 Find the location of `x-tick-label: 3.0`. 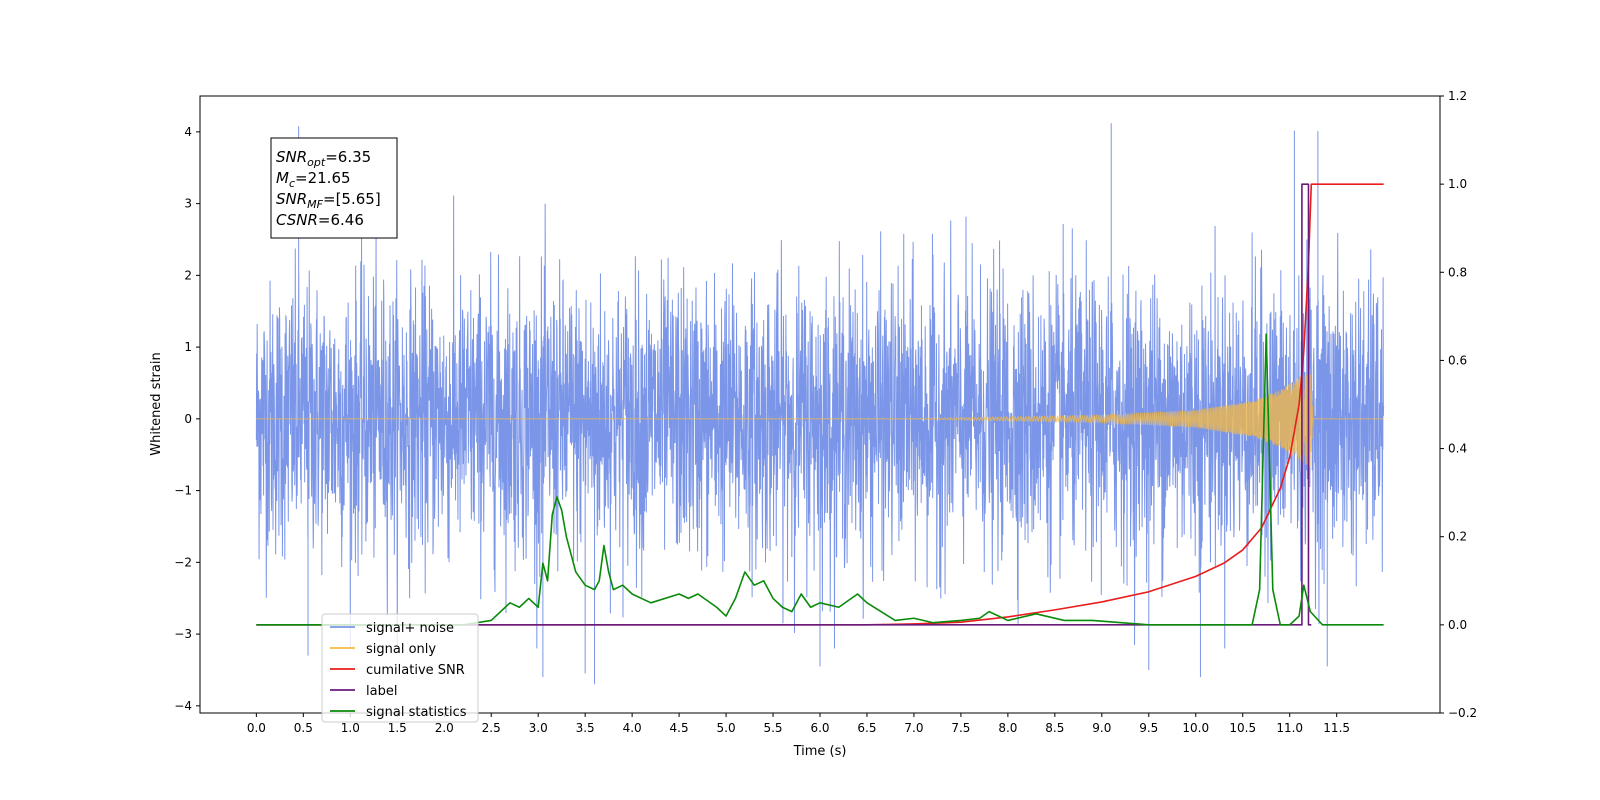

x-tick-label: 3.0 is located at coordinates (538, 728).